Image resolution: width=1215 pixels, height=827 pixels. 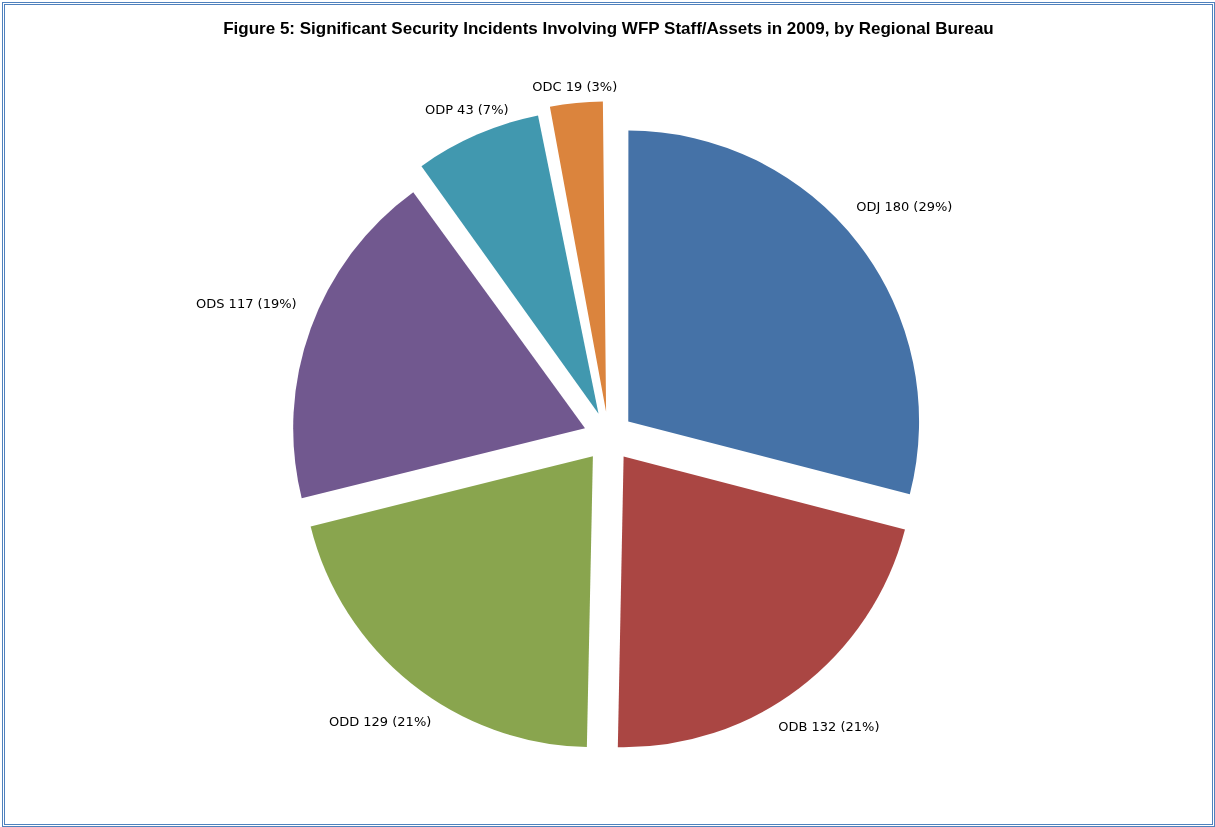 What do you see at coordinates (380, 722) in the screenshot?
I see `slice-label: ODD 129 (21%)` at bounding box center [380, 722].